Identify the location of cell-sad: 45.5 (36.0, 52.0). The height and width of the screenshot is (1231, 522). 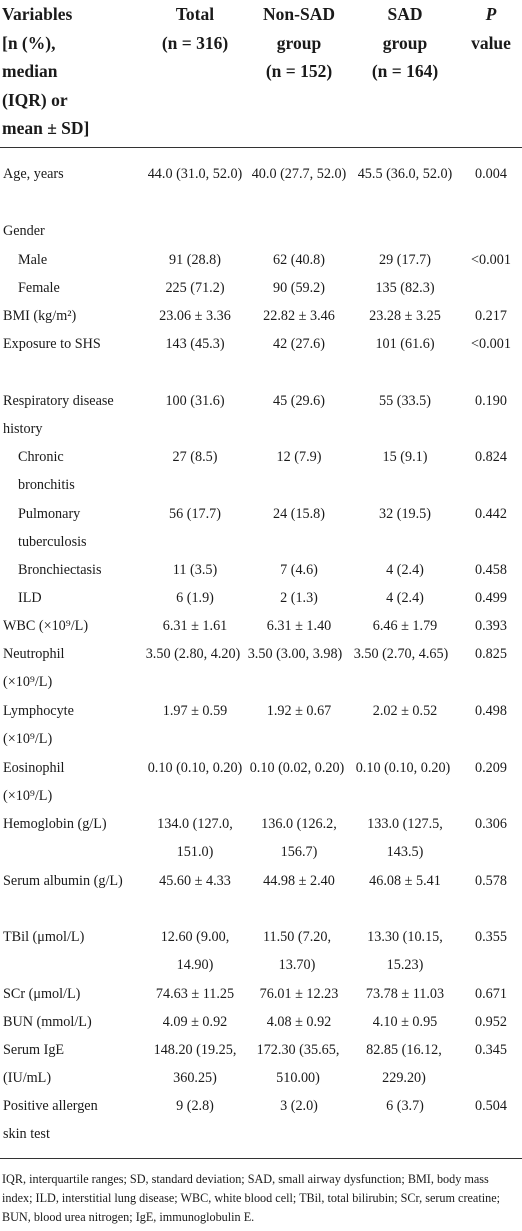
(405, 174).